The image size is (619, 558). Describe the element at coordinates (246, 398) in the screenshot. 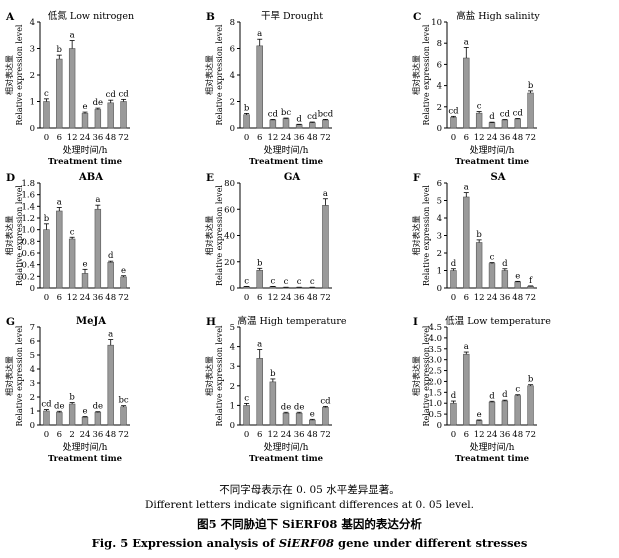

I see `panel-h-significance-letter: c` at that location.